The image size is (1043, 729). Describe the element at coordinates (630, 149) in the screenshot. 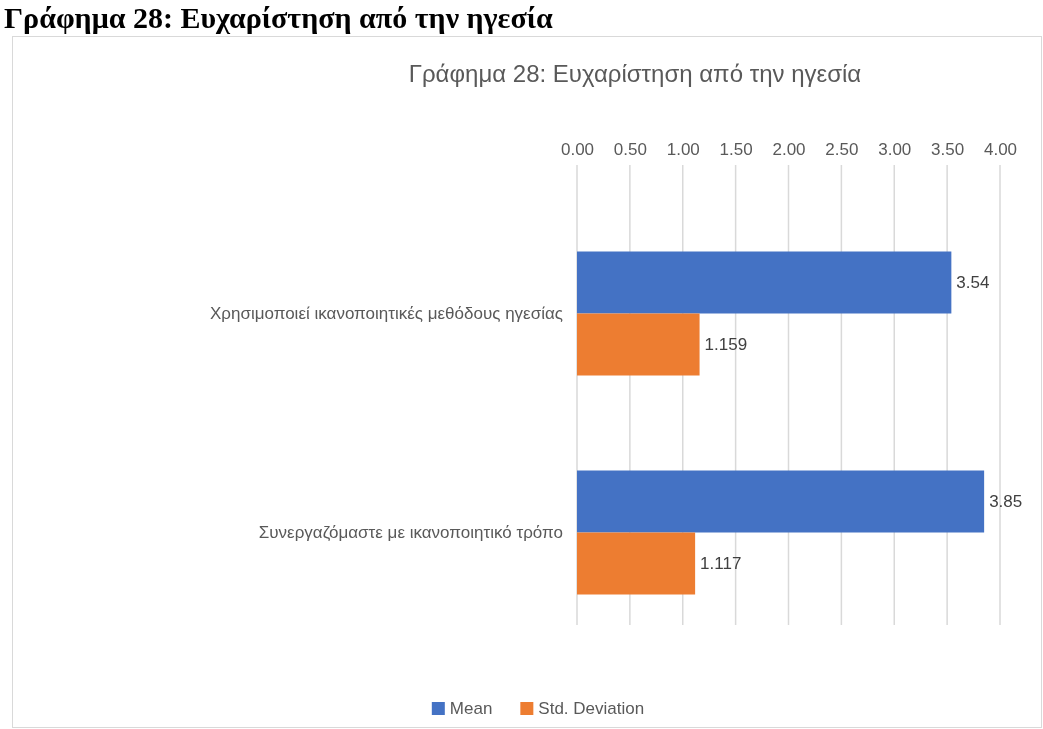

I see `x-tick-label: 0.50` at that location.